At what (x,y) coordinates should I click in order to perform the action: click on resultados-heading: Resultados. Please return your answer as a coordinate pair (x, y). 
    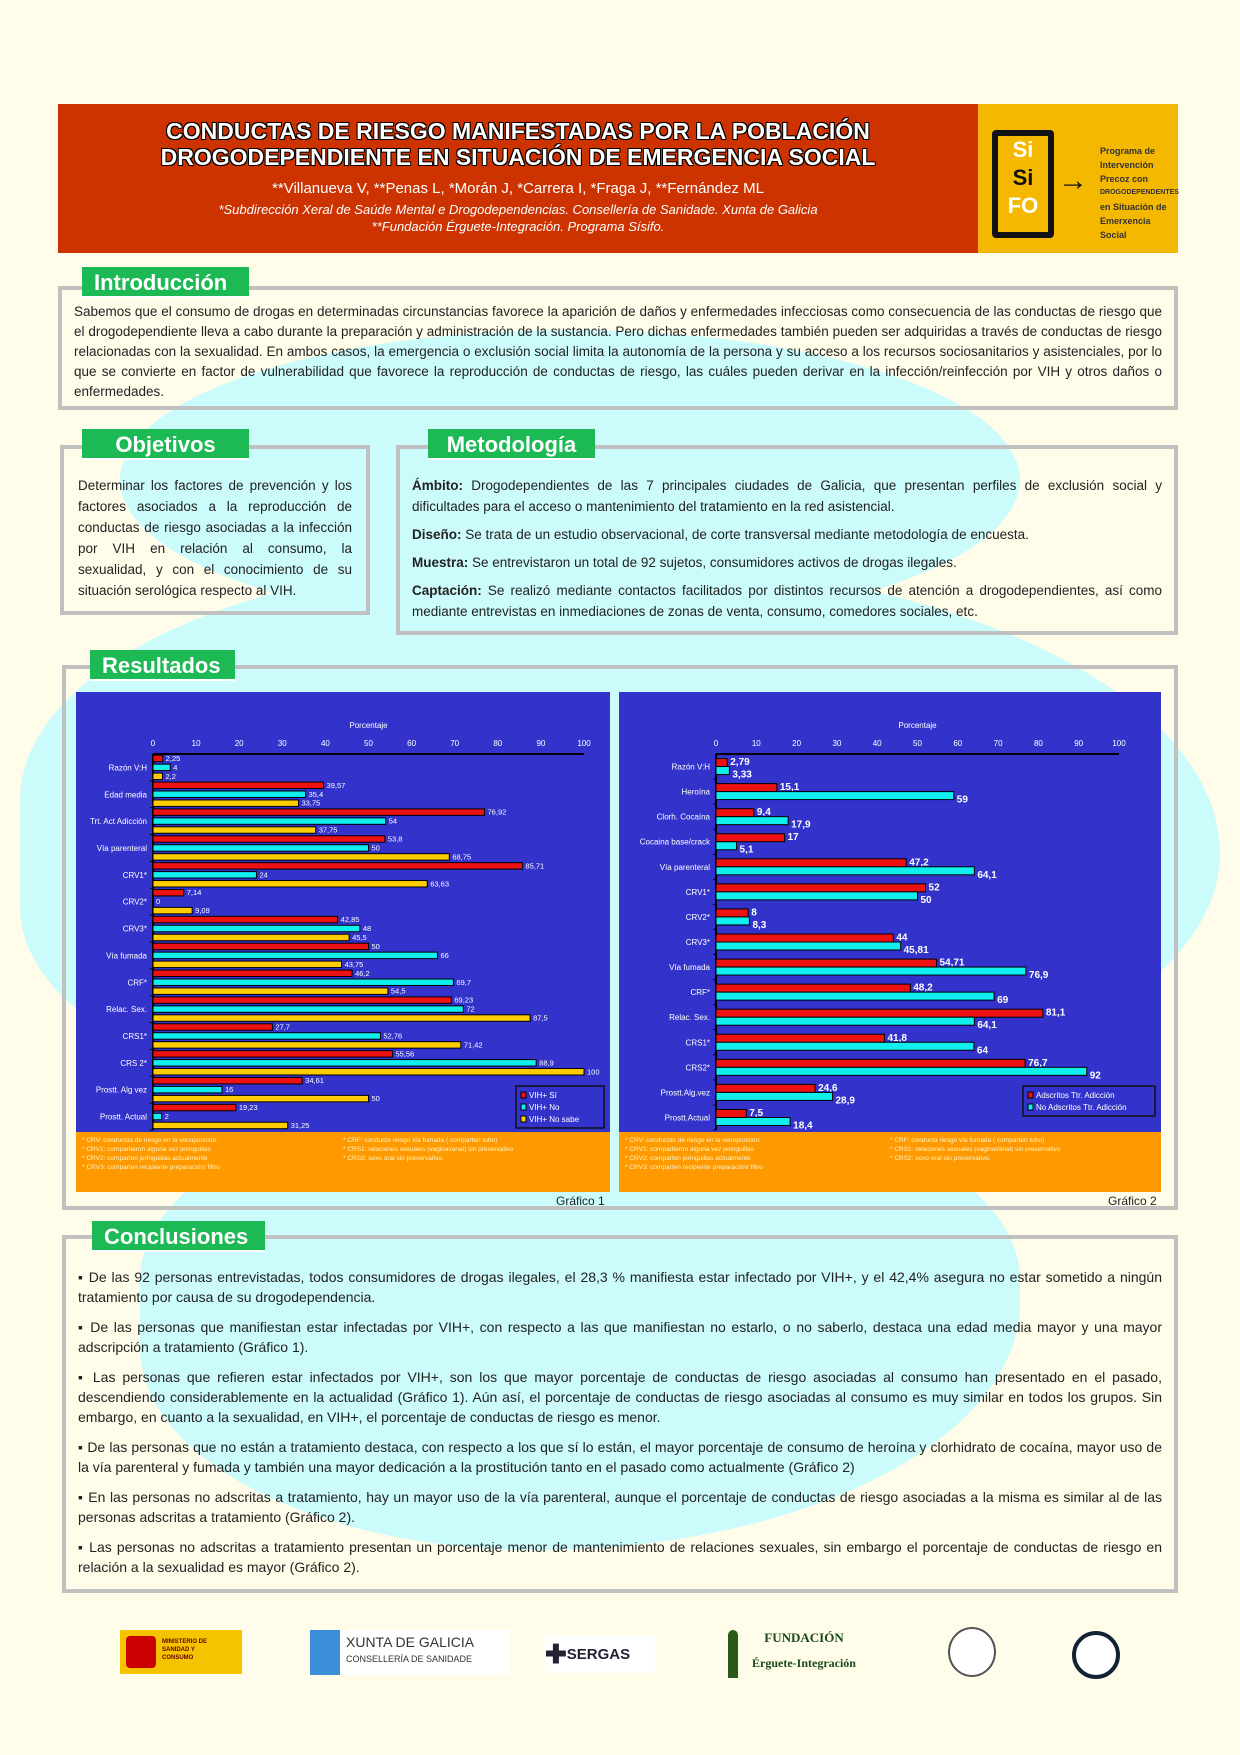
    Looking at the image, I should click on (162, 665).